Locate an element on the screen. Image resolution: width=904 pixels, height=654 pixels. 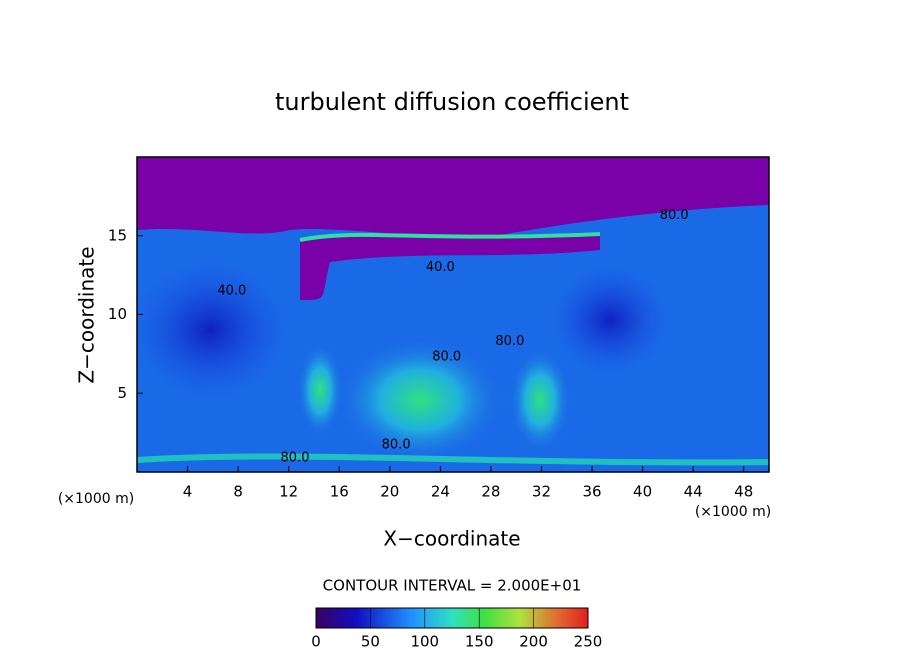
x-tick-label: 8 is located at coordinates (238, 492).